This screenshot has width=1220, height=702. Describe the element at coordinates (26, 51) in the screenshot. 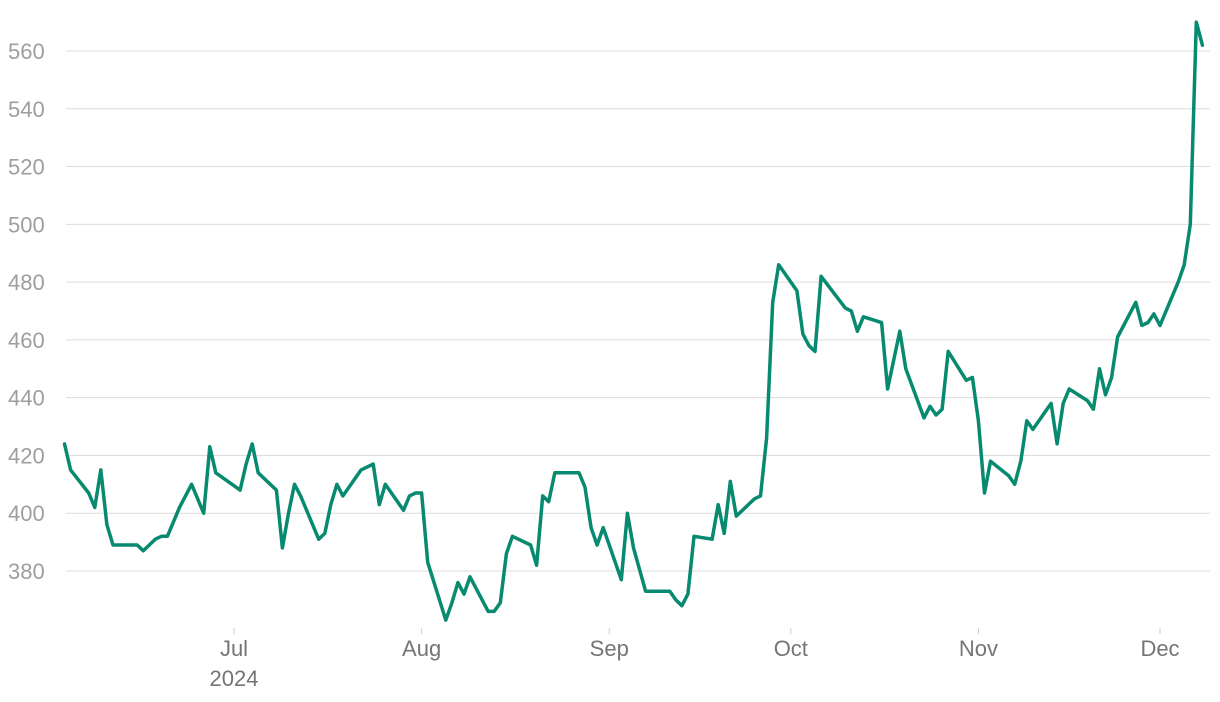

I see `y-tick-label-560: 560` at that location.